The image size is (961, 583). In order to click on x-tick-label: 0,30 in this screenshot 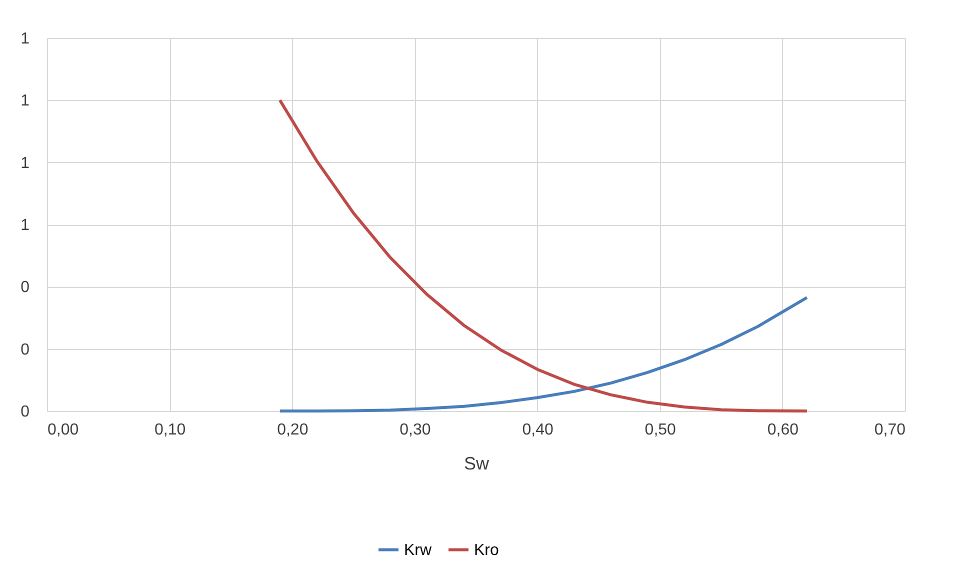, I will do `click(415, 430)`.